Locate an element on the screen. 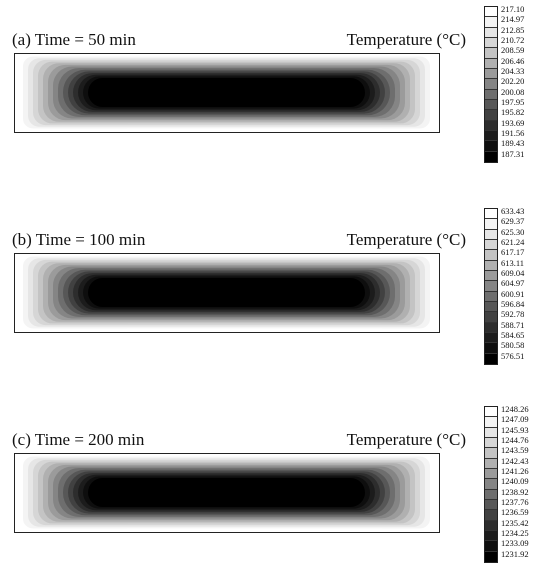 Image resolution: width=538 pixels, height=575 pixels. colorbar-tick-label: 214.97 is located at coordinates (513, 19).